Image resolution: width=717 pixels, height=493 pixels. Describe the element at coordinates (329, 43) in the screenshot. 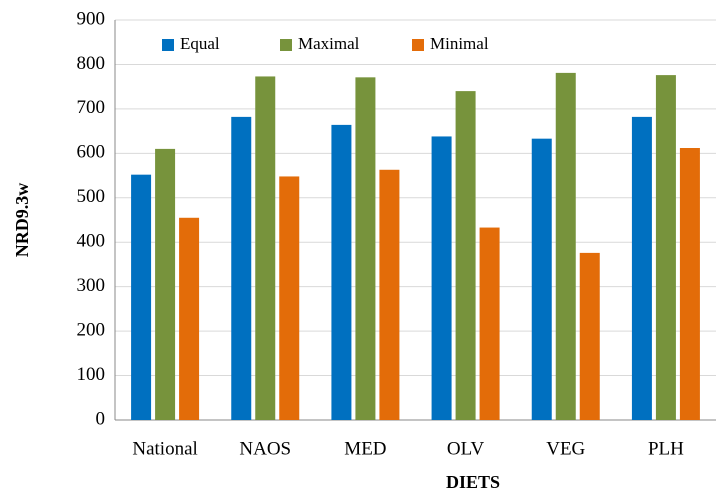

I see `legend-label: Maximal` at that location.